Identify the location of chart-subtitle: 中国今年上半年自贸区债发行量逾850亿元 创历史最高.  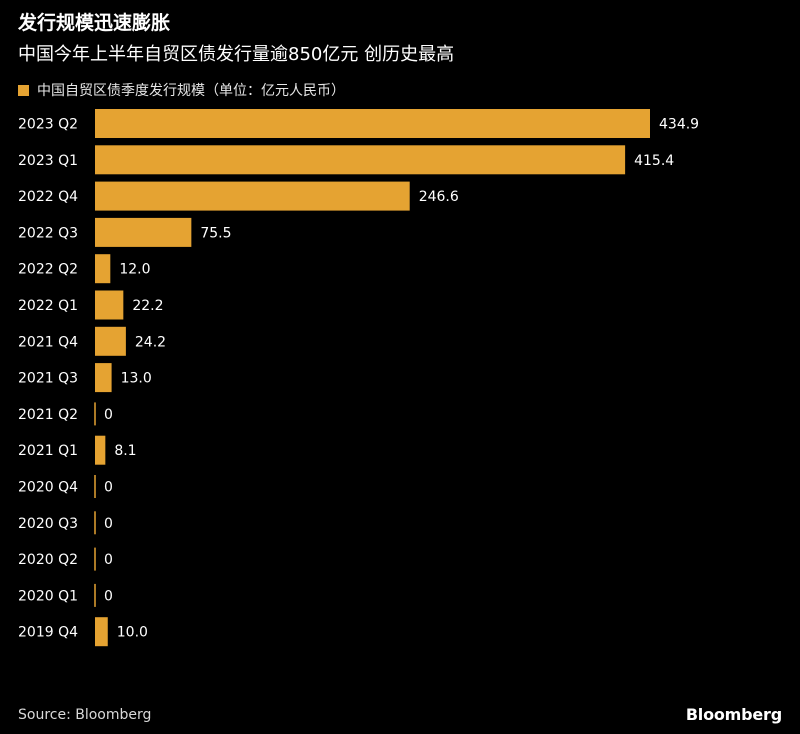
(236, 54).